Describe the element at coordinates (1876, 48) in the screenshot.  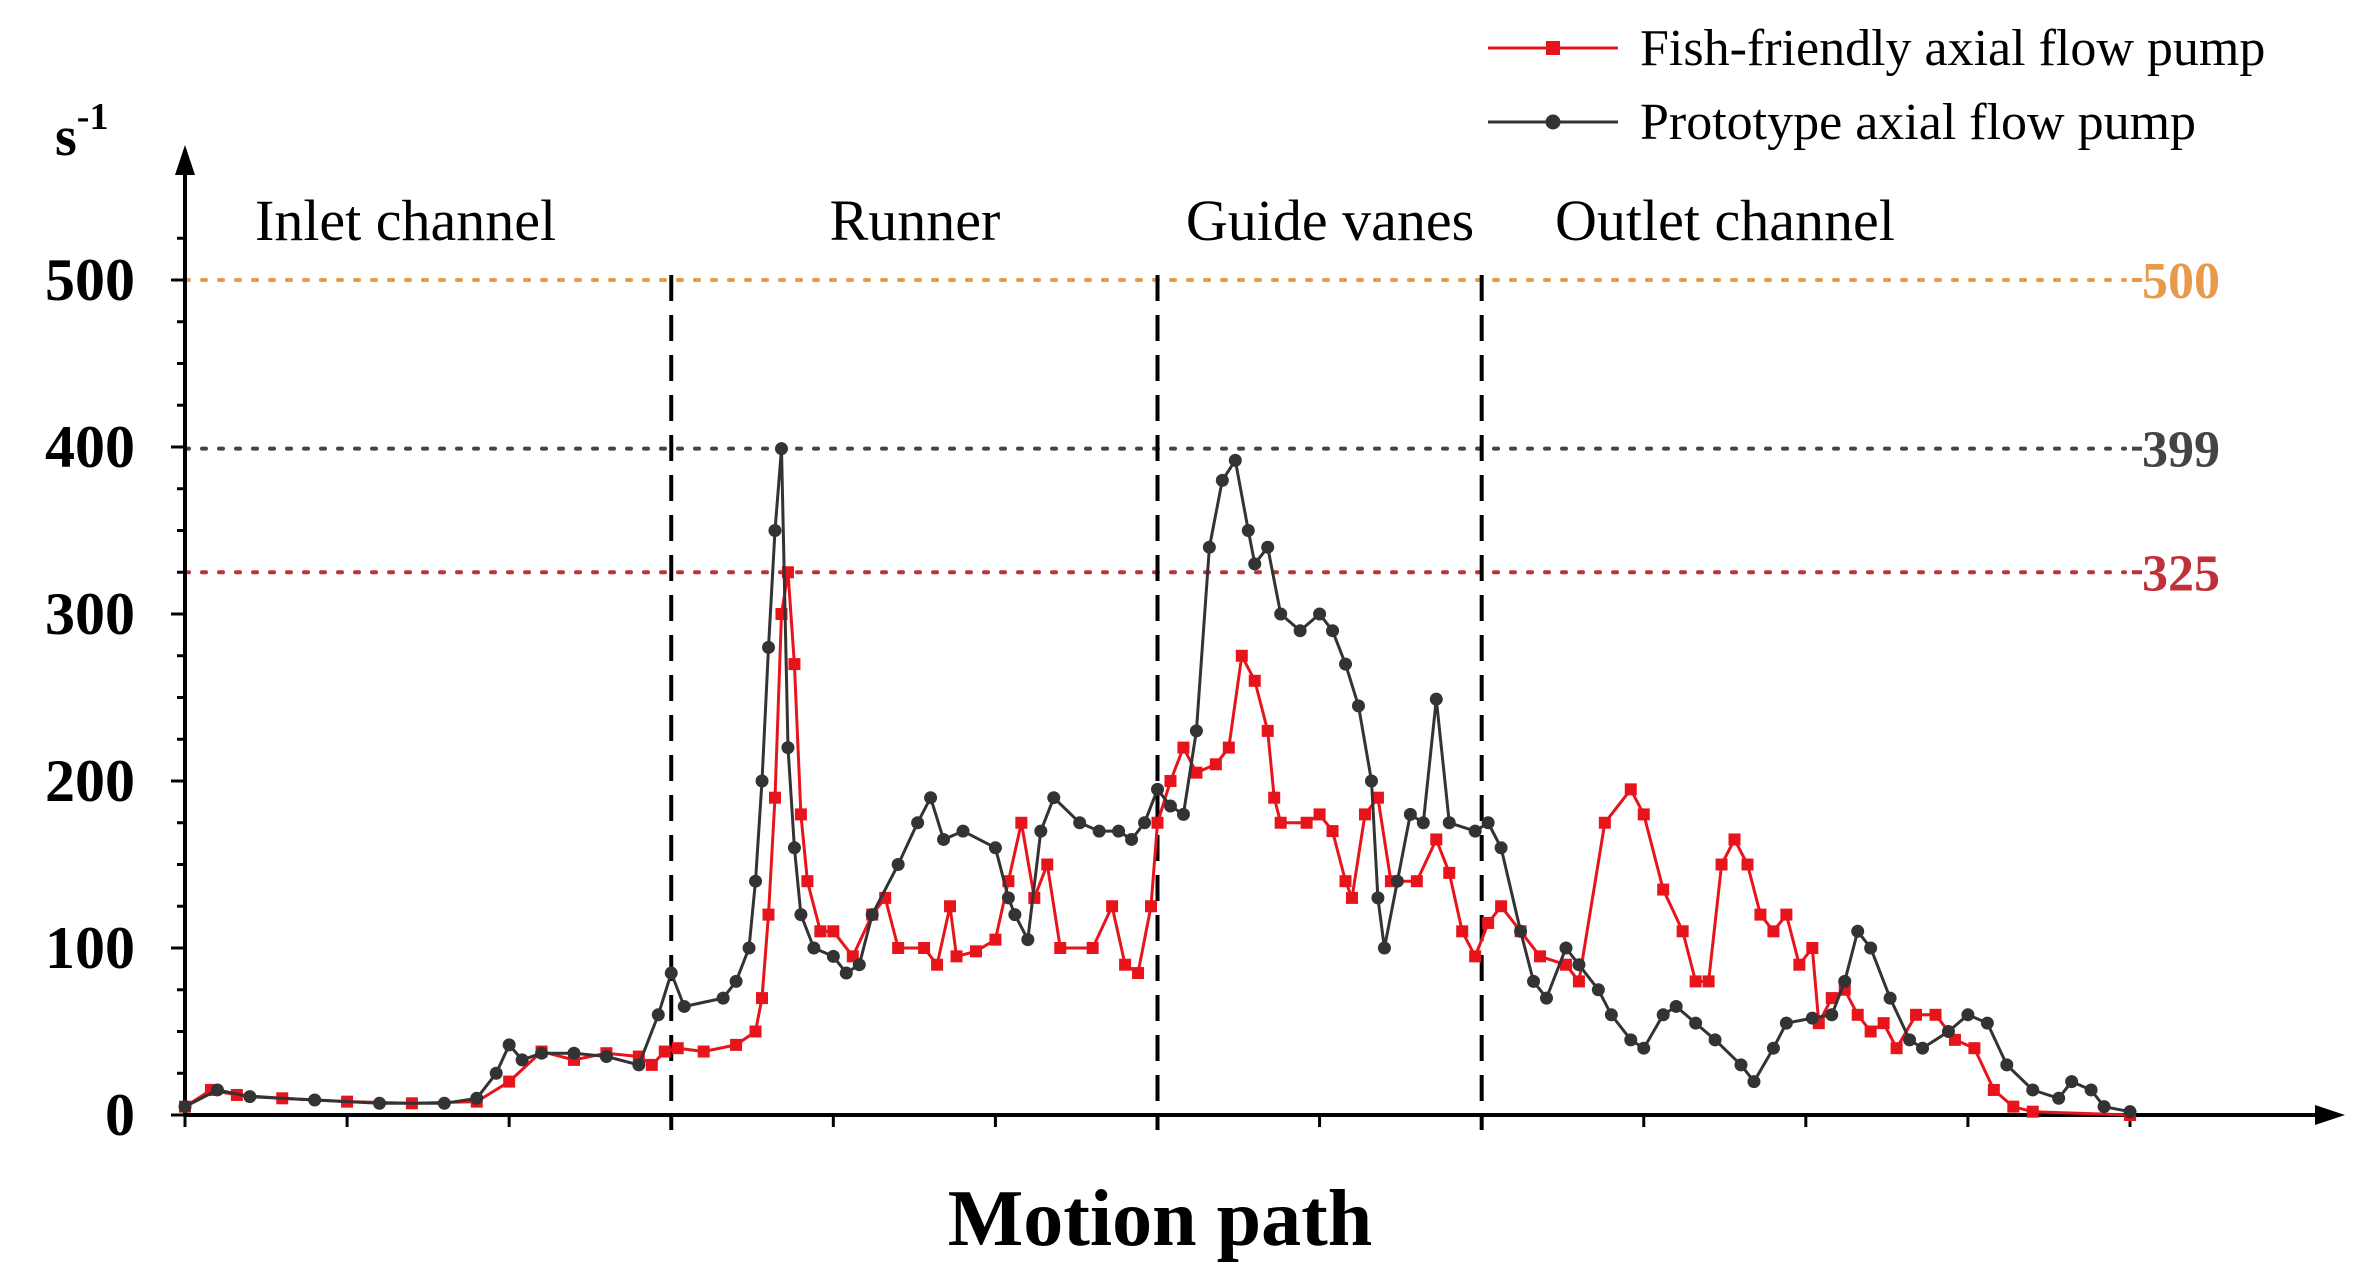
I see `legend-item: Fish-friendly axial flow pump` at that location.